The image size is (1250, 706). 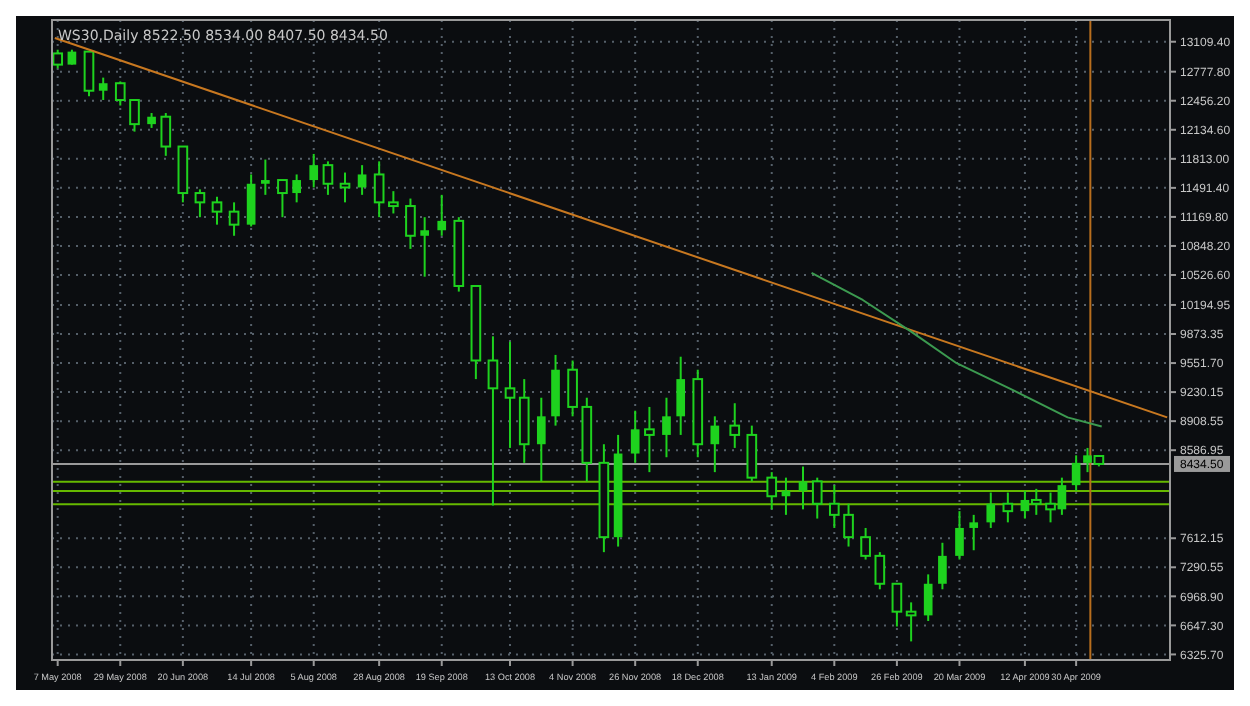 I want to click on line-series, so click(x=956, y=349).